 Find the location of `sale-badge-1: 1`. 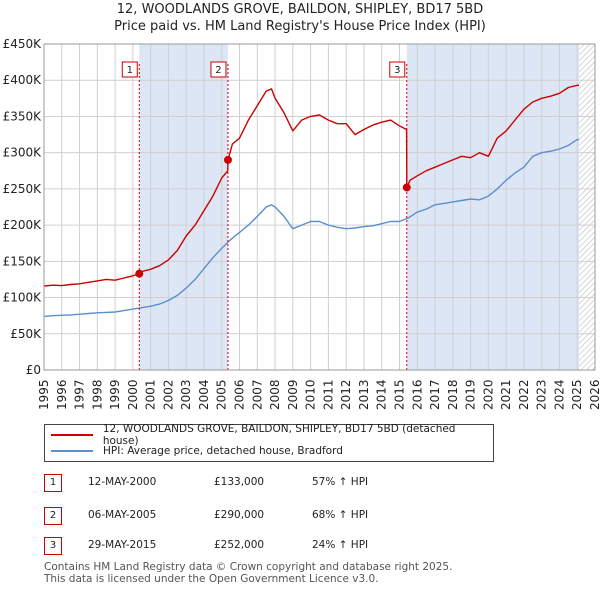

sale-badge-1: 1 is located at coordinates (53, 483).